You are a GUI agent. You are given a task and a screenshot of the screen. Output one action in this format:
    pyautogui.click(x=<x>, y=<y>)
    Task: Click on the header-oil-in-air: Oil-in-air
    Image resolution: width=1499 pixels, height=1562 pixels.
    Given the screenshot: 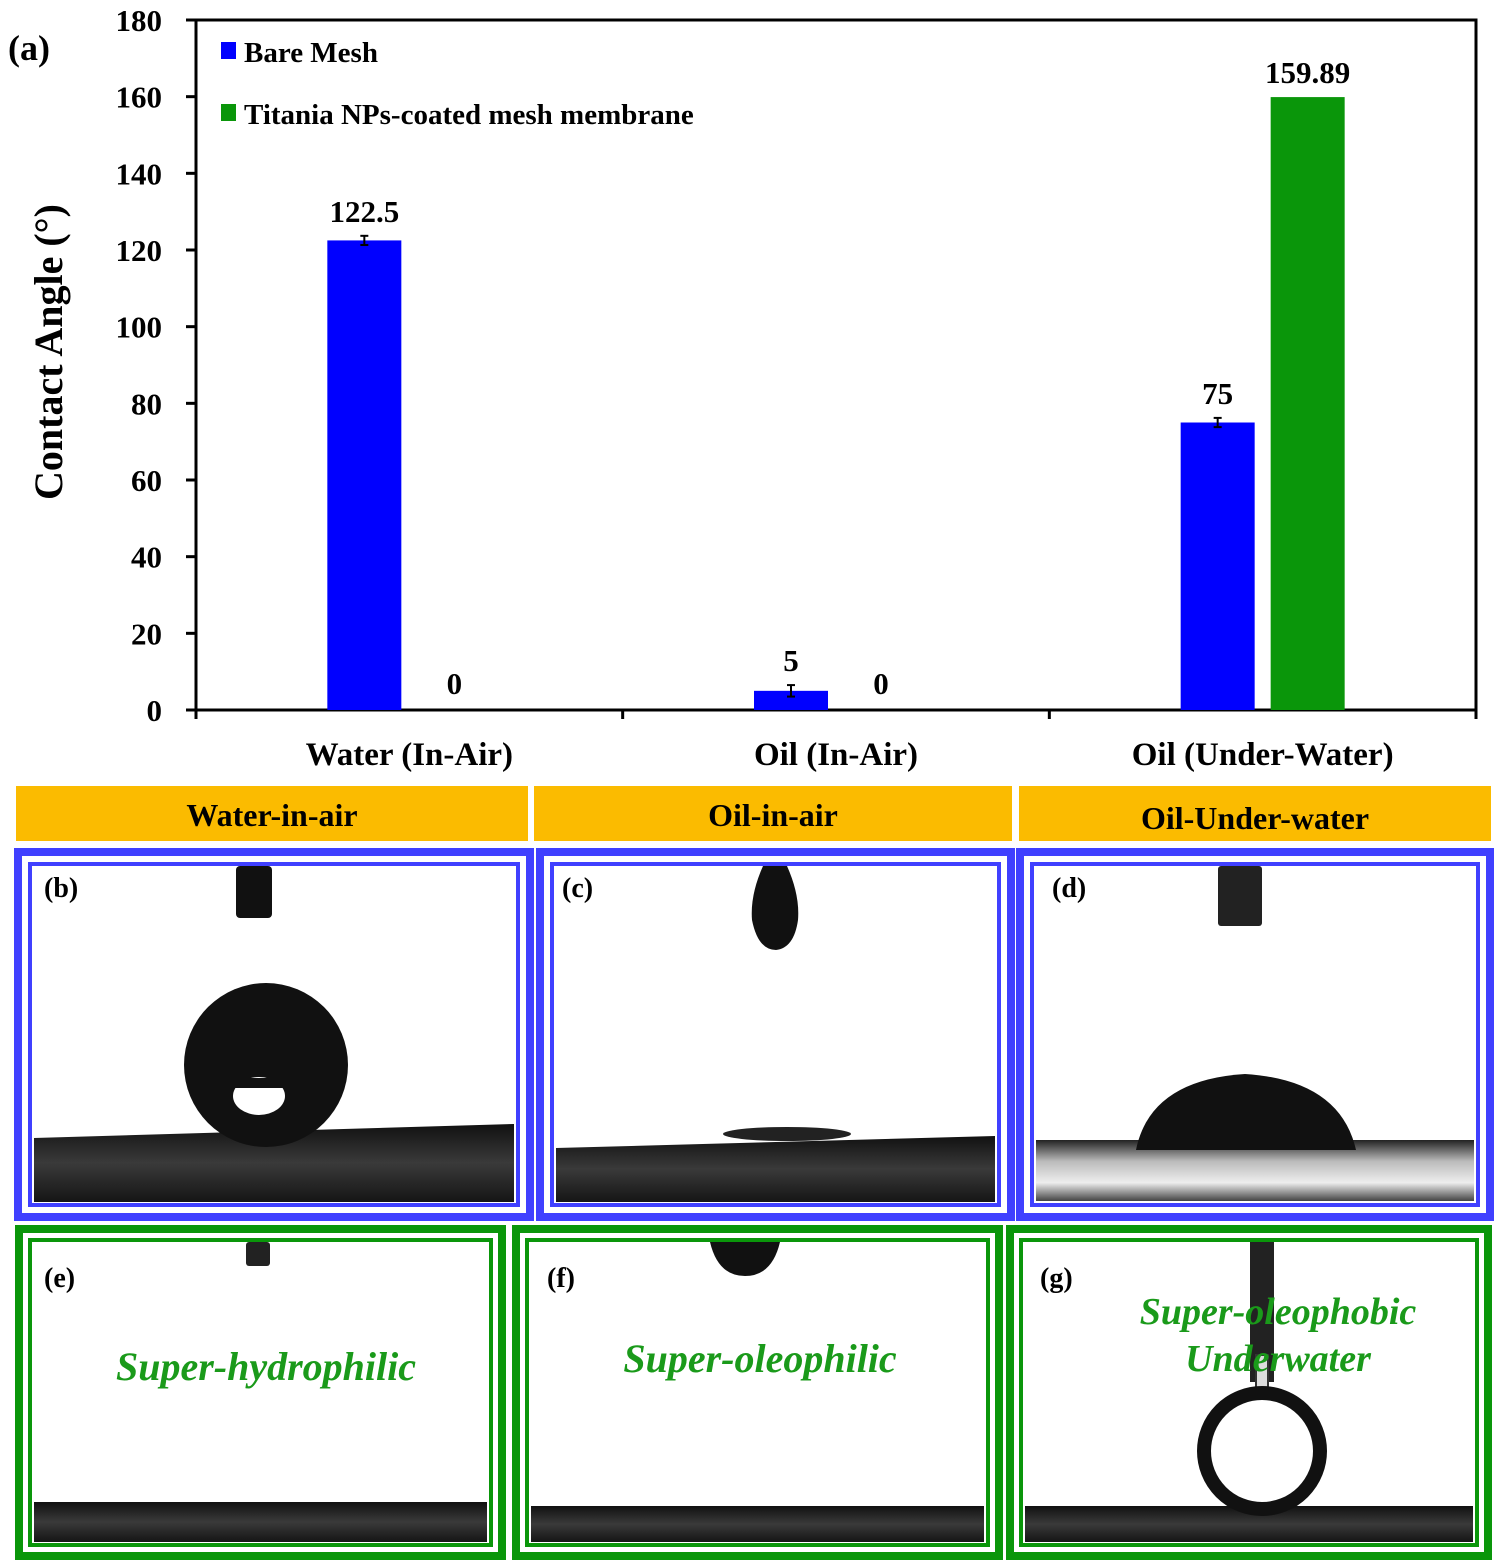 What is the action you would take?
    pyautogui.click(x=773, y=815)
    